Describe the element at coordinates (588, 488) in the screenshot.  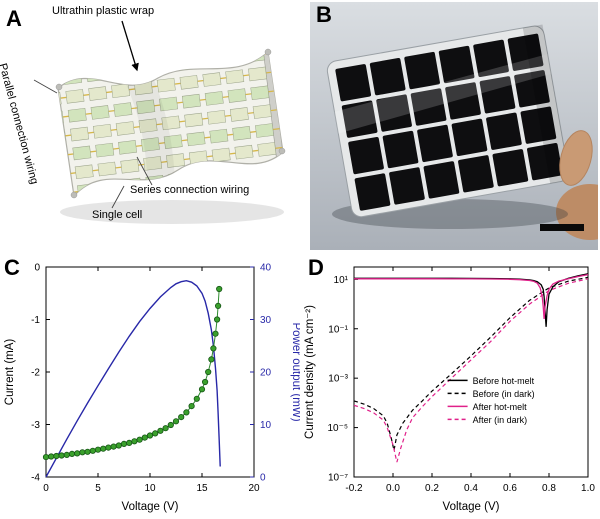
I see `svg-text: 1.0` at that location.